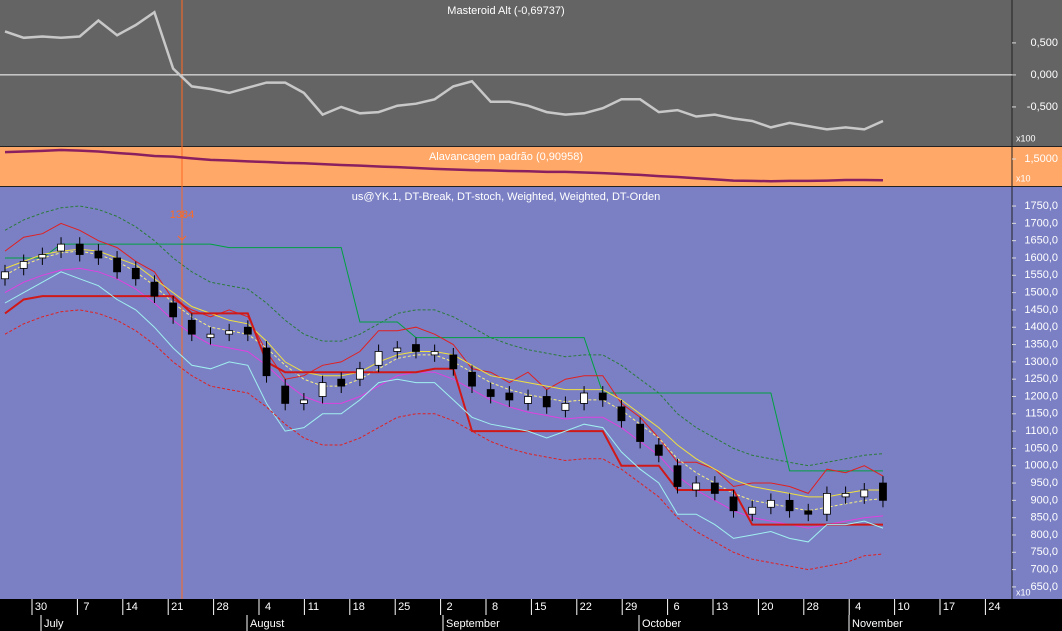  Describe the element at coordinates (1041, 362) in the screenshot. I see `y-tick-label: 1300,0` at that location.